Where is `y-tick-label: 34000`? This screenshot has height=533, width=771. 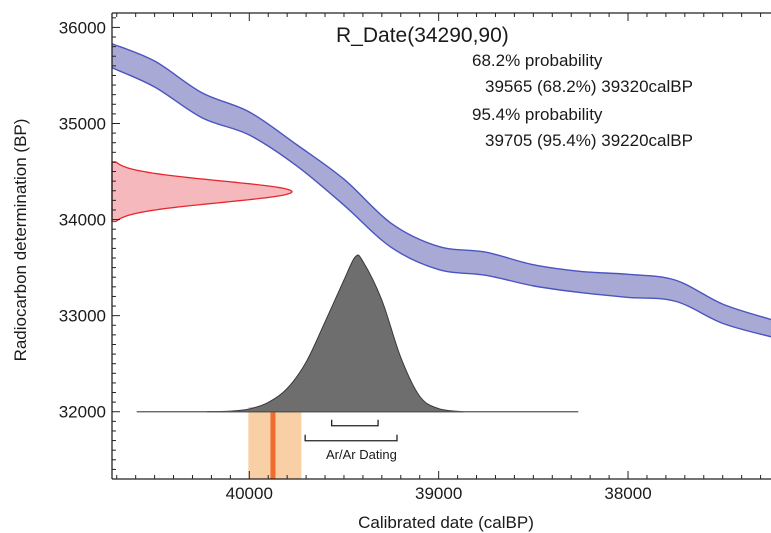 y-tick-label: 34000 is located at coordinates (82, 220).